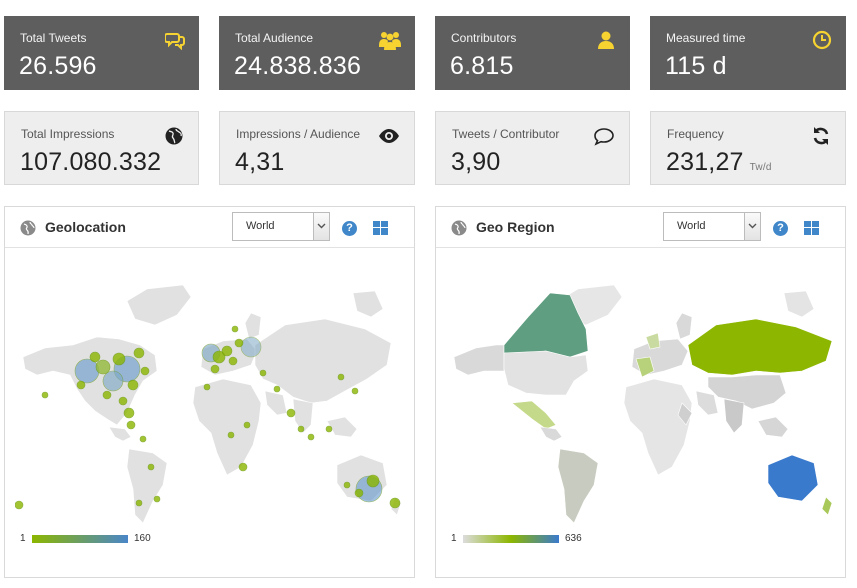 The image size is (857, 588). What do you see at coordinates (532, 148) in the screenshot?
I see `stat-card-tweets-per-contributor: Tweets / Contributor 3,90` at bounding box center [532, 148].